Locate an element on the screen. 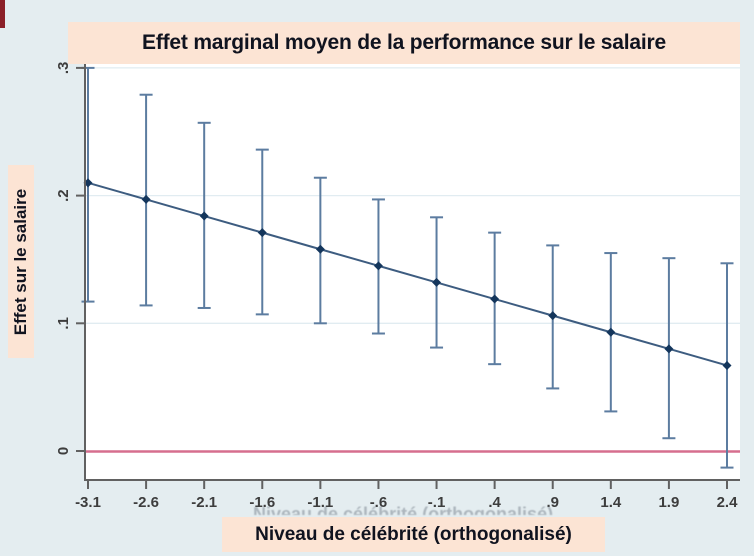  y-axis-label: Effet sur le salaire is located at coordinates (21, 261).